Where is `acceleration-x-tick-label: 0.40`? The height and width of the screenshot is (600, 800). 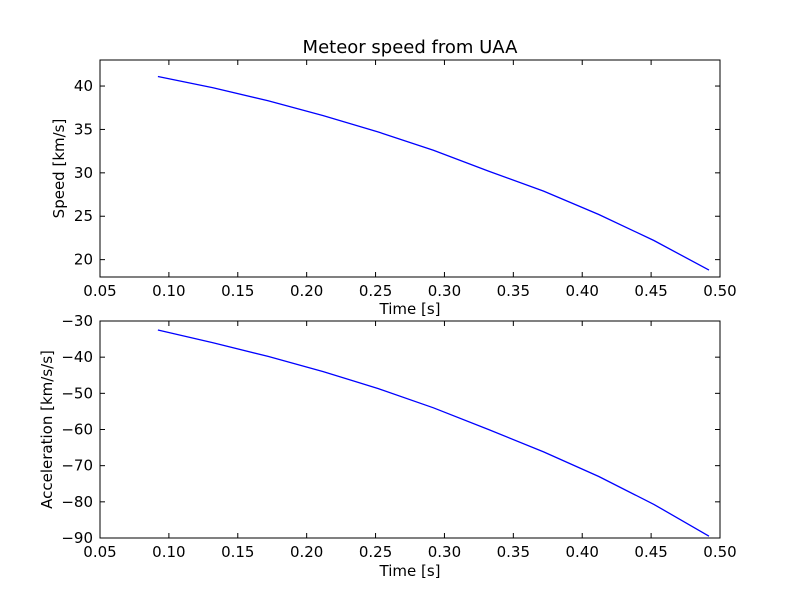 acceleration-x-tick-label: 0.40 is located at coordinates (582, 552).